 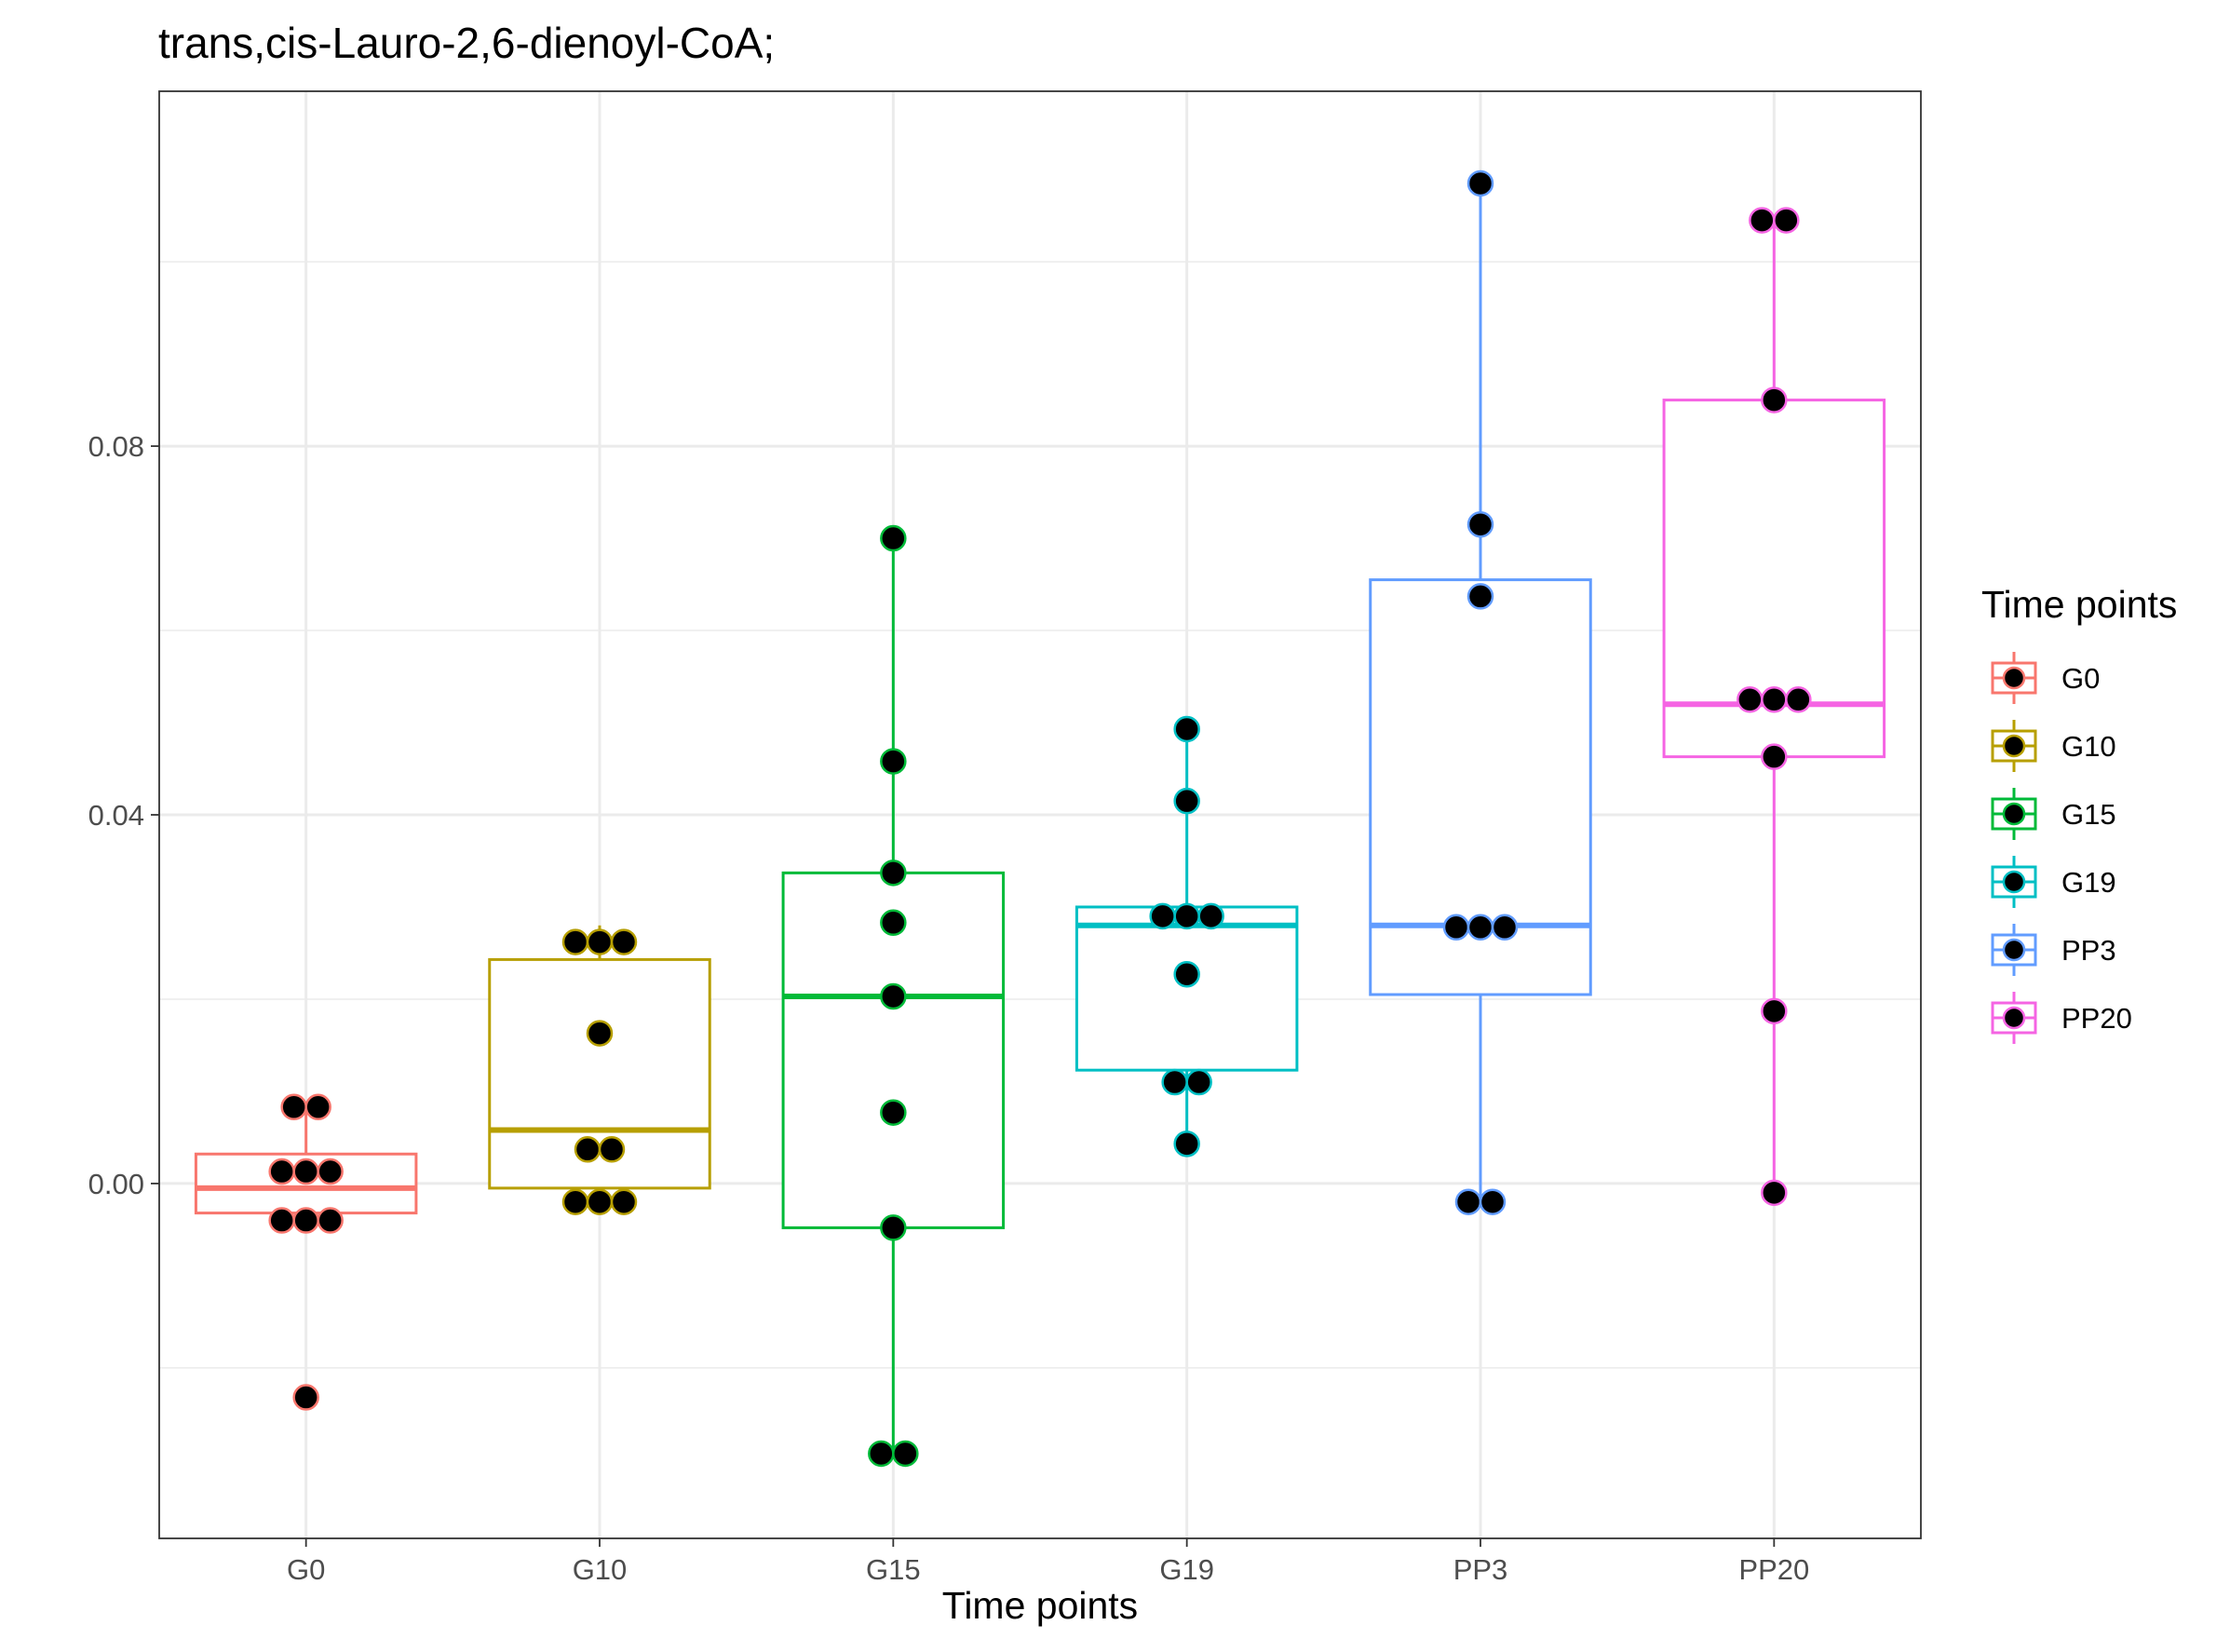 What do you see at coordinates (2088, 746) in the screenshot?
I see `legend-label: G10` at bounding box center [2088, 746].